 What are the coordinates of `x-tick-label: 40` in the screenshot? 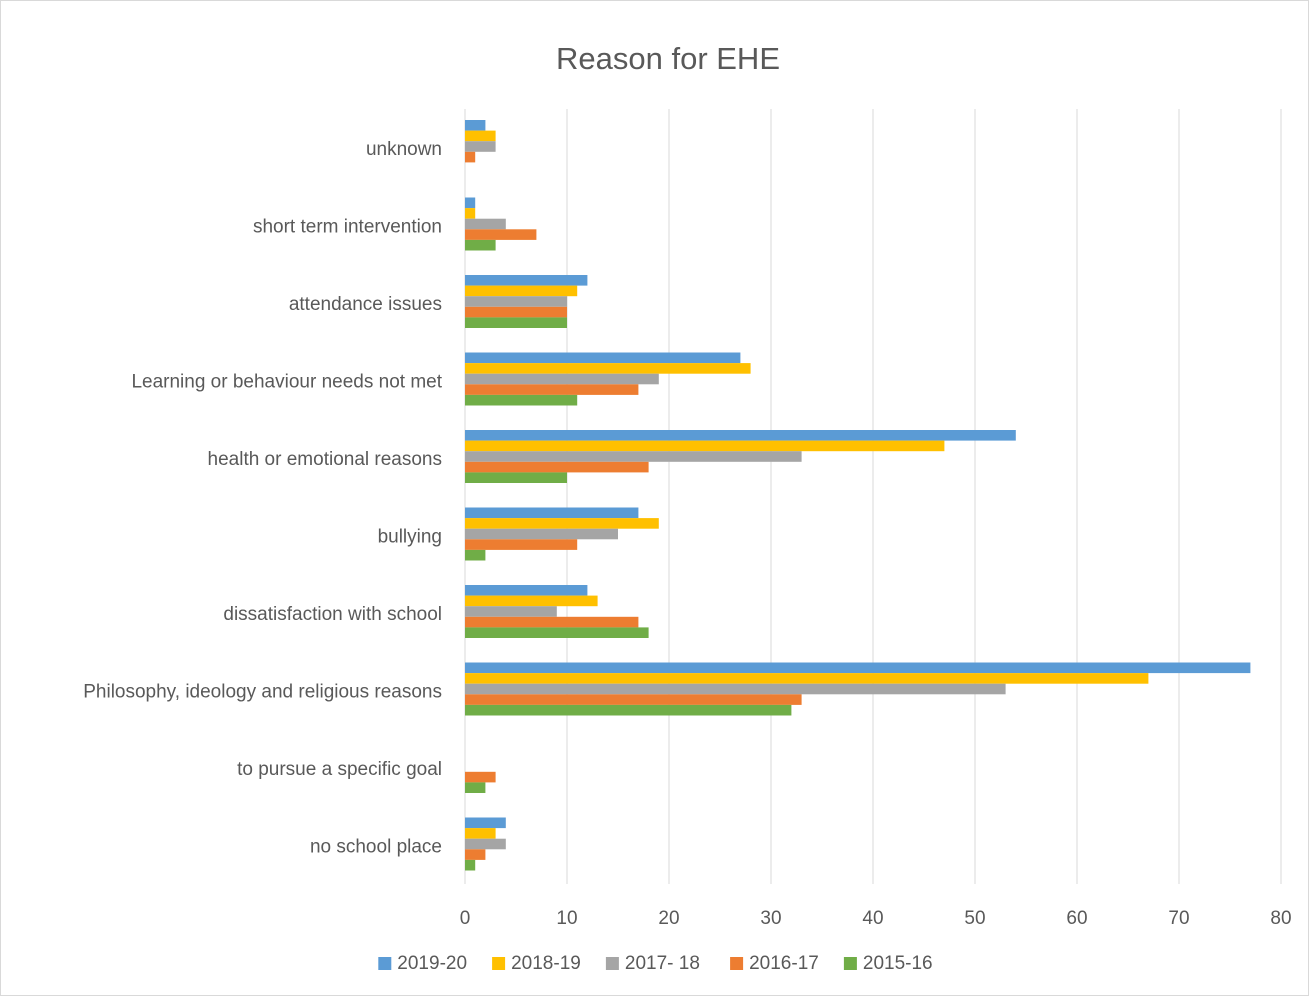 It's located at (872, 918).